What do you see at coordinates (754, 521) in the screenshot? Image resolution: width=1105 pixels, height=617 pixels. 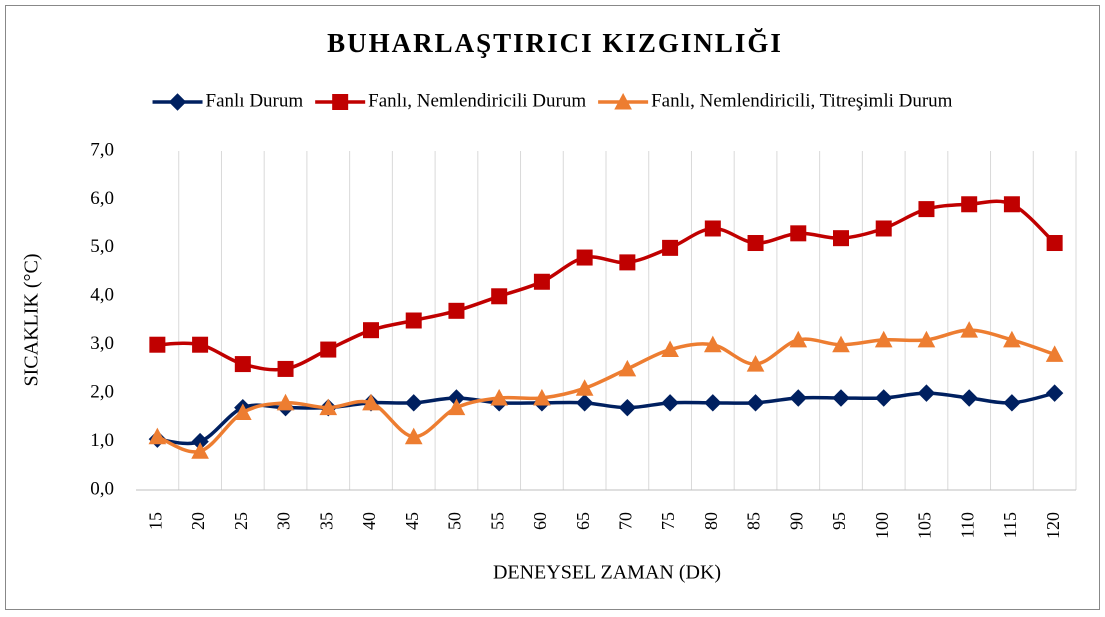 I see `x-tick-label: 85` at bounding box center [754, 521].